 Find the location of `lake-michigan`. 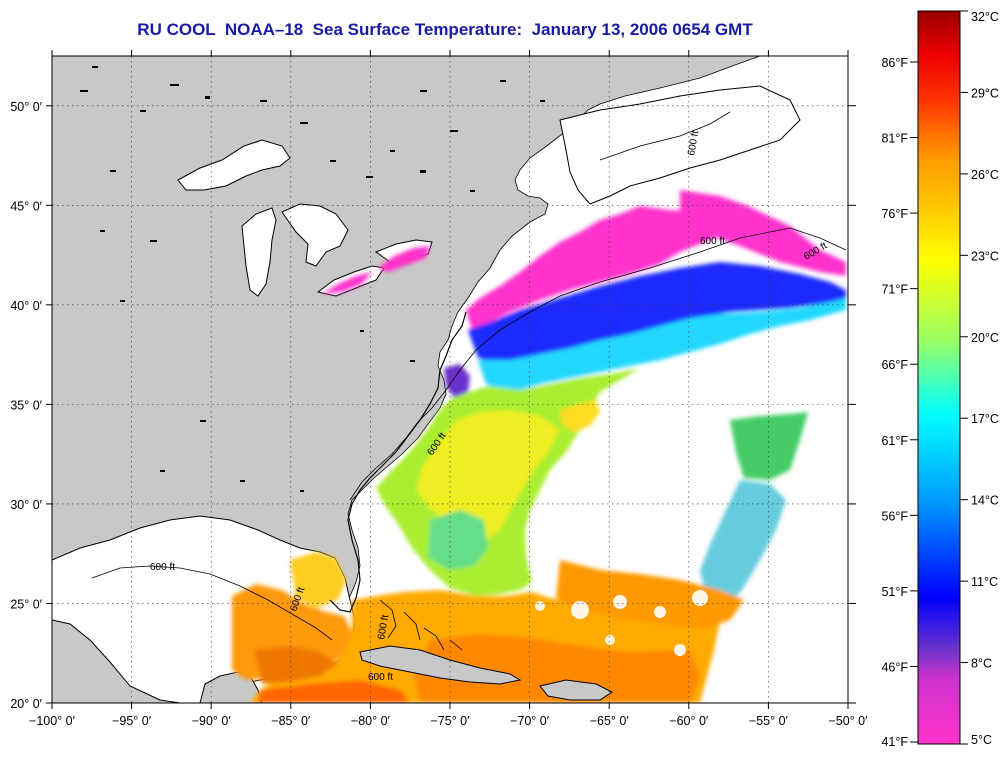

lake-michigan is located at coordinates (259, 252).